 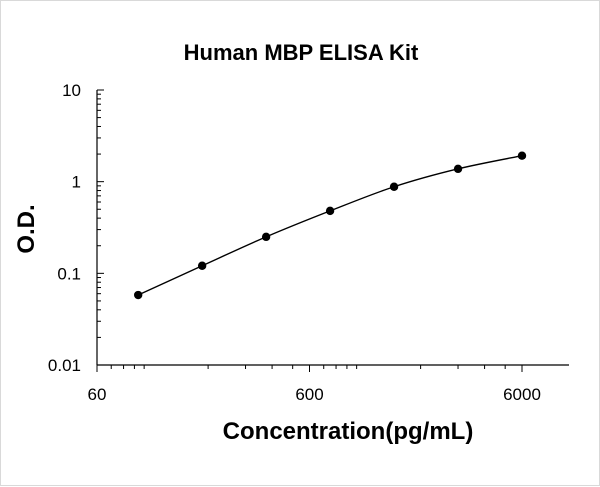 What do you see at coordinates (348, 431) in the screenshot?
I see `x-axis-label: Concentration(pg/mL)` at bounding box center [348, 431].